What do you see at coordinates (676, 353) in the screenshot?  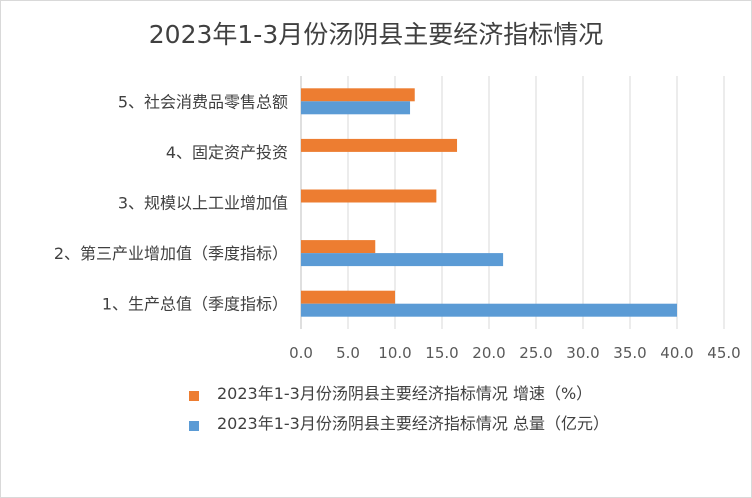 I see `x-tick-label: 40.0` at bounding box center [676, 353].